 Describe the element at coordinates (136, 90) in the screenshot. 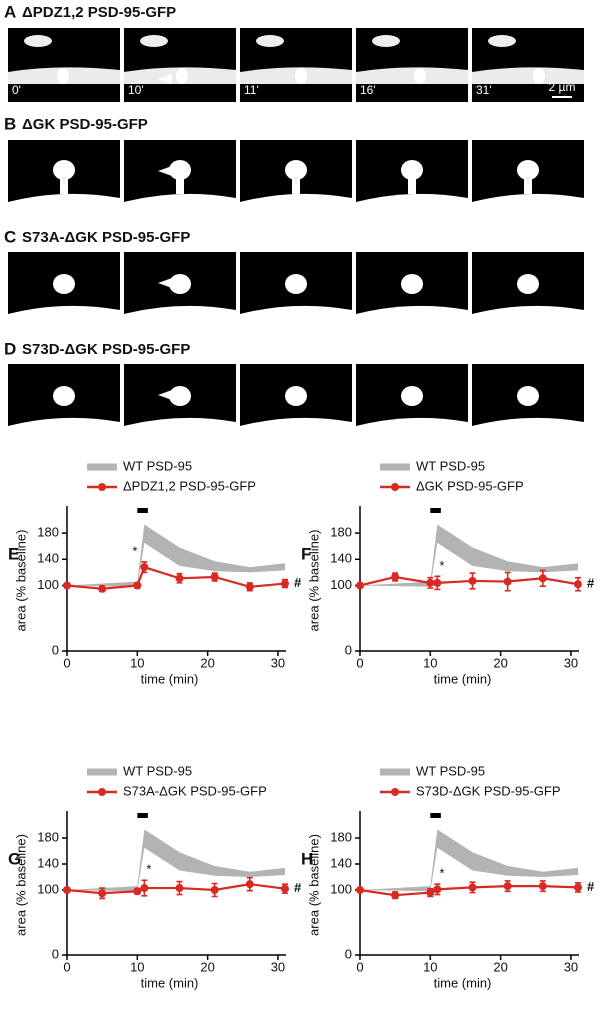

I see `frame-time: 10'` at that location.